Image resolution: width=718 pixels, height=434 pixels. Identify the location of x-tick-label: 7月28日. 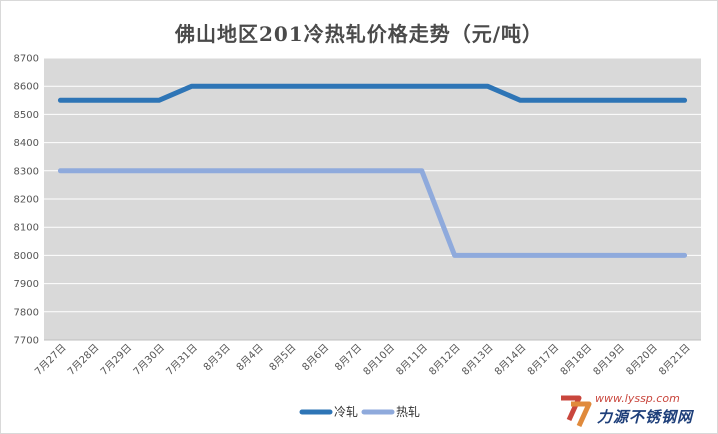
(83, 360).